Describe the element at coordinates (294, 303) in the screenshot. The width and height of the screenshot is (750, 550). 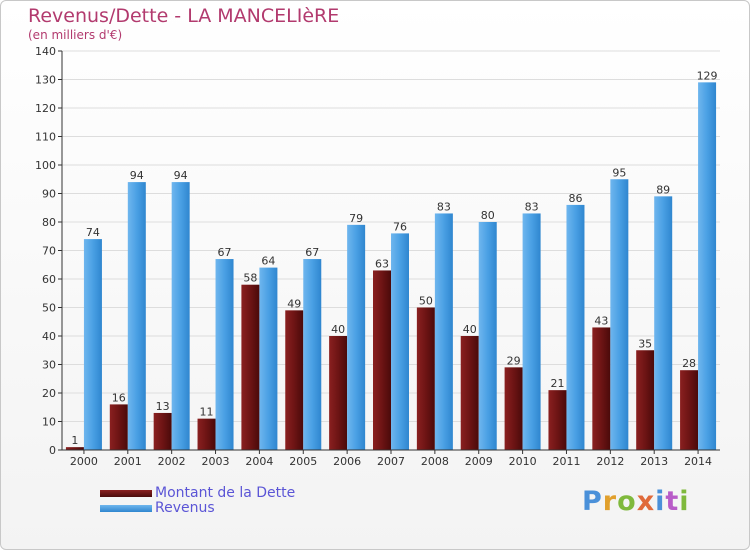
I see `debt-bar-label: 49` at that location.